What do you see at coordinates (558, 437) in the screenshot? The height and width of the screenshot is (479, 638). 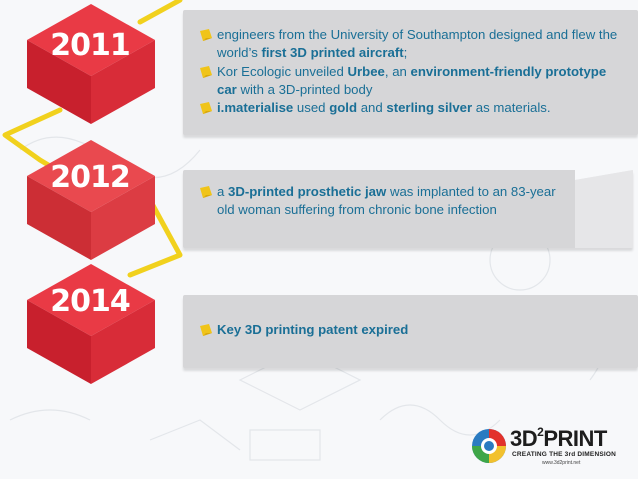 I see `logo-name: 3D2PRINT` at bounding box center [558, 437].